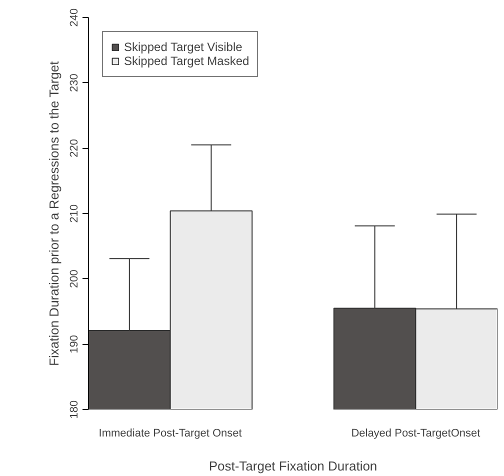 This screenshot has height=476, width=504. I want to click on x-axis-title: Post-Target Fixation Duration, so click(293, 466).